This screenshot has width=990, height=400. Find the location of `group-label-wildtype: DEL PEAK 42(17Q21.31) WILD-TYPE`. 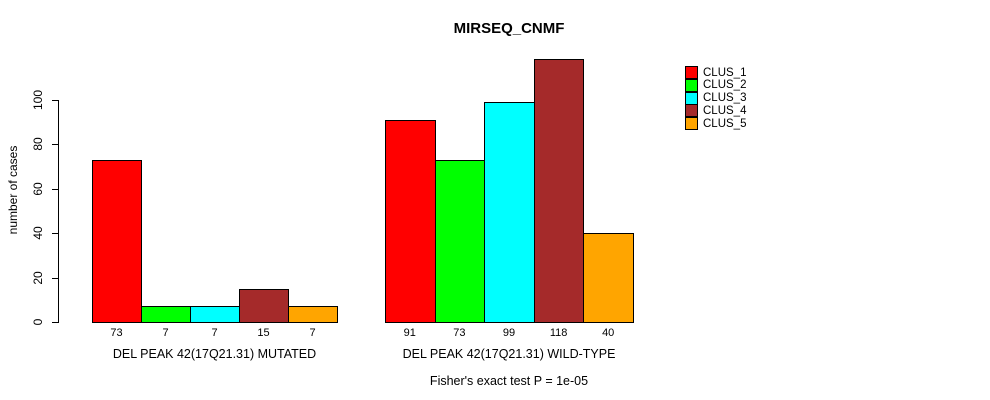

group-label-wildtype: DEL PEAK 42(17Q21.31) WILD-TYPE is located at coordinates (509, 354).